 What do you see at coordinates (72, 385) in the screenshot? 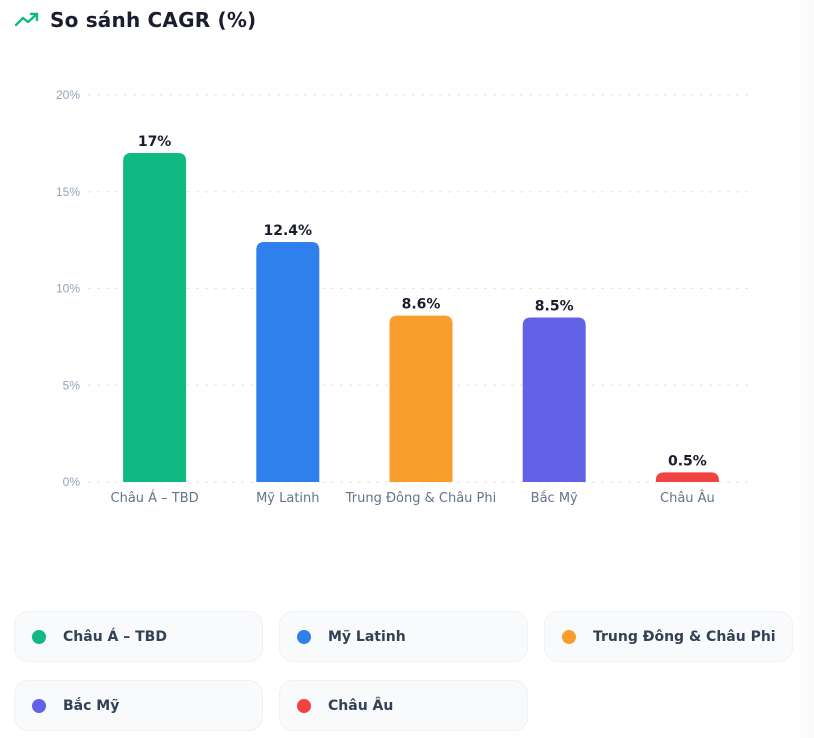
I see `y-tick-label: 5%` at bounding box center [72, 385].